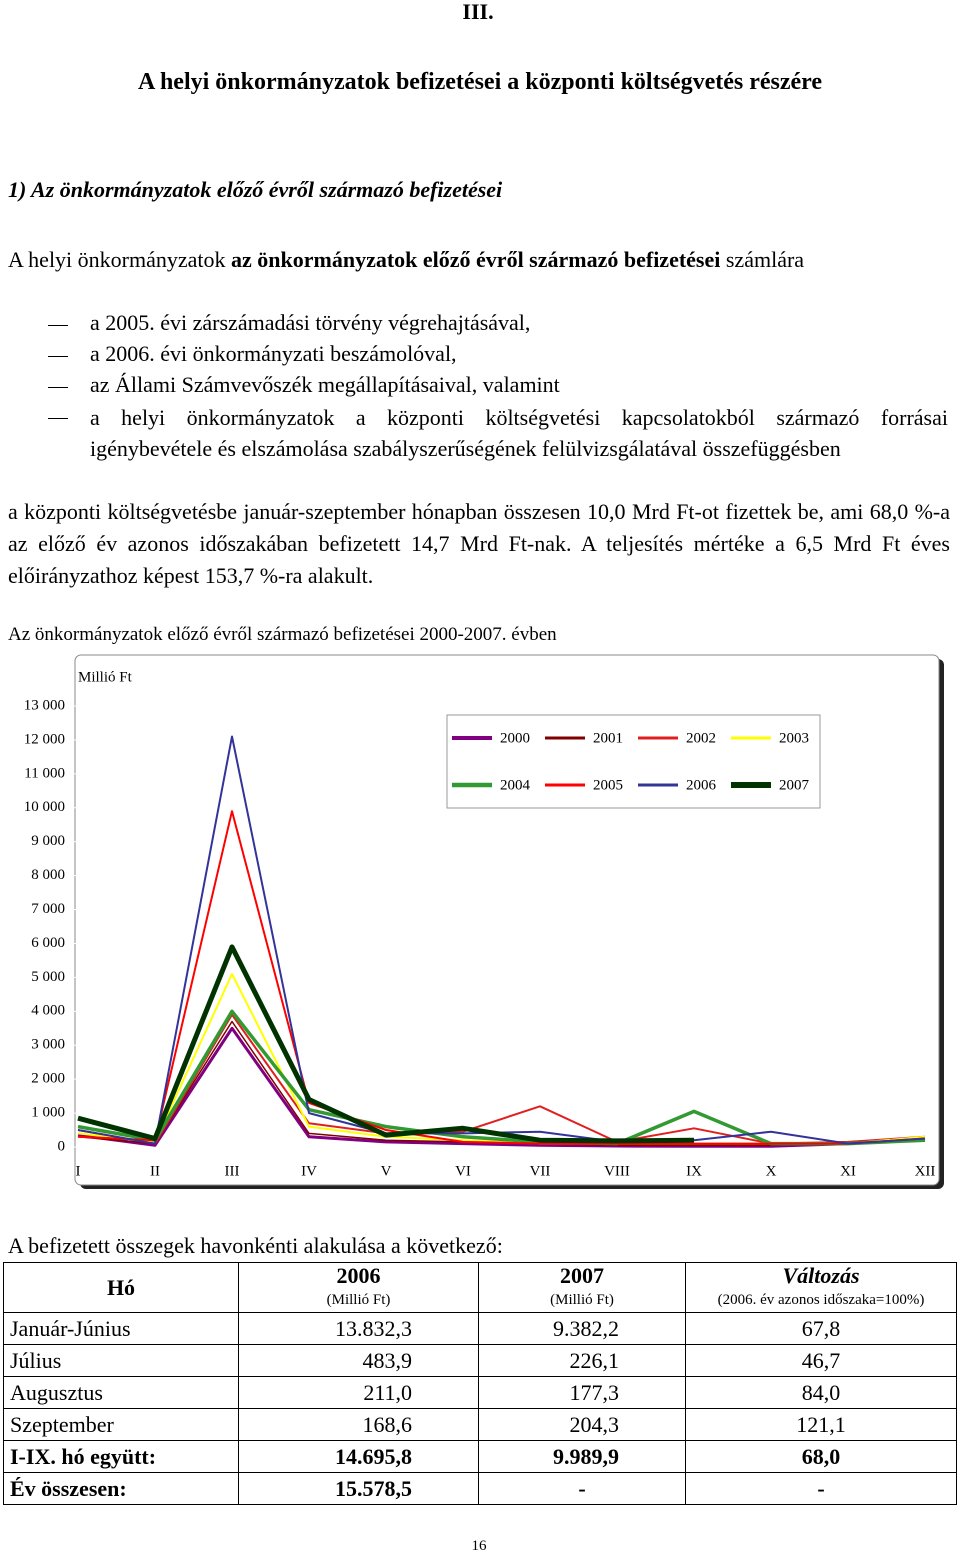 This screenshot has width=960, height=1562. Describe the element at coordinates (48, 1113) in the screenshot. I see `y-tick-label: 1 000` at that location.